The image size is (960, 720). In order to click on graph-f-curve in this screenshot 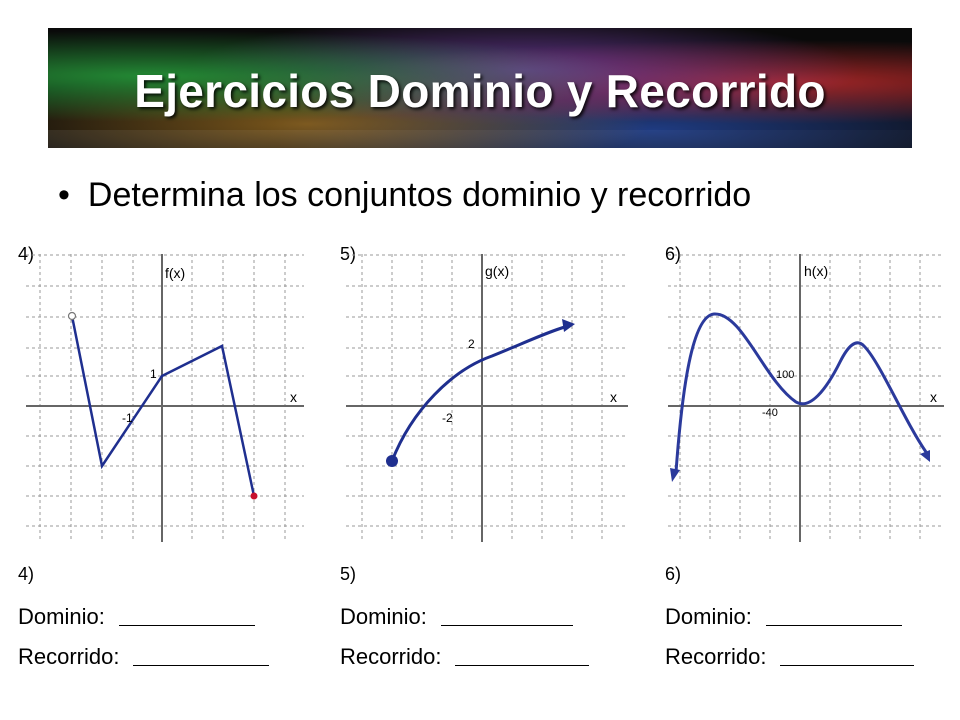, I will do `click(163, 406)`.